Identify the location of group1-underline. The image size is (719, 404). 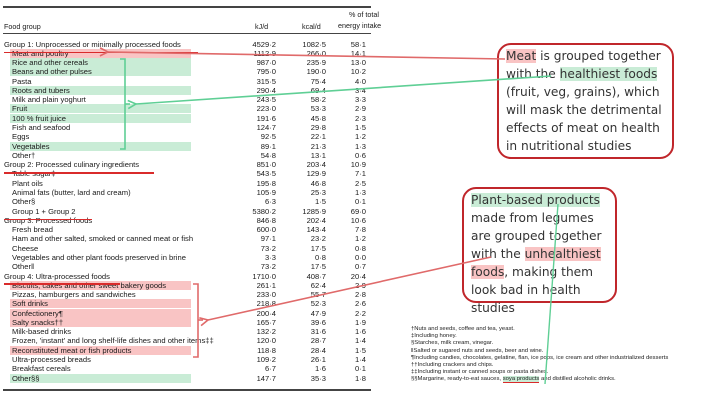
(101, 52).